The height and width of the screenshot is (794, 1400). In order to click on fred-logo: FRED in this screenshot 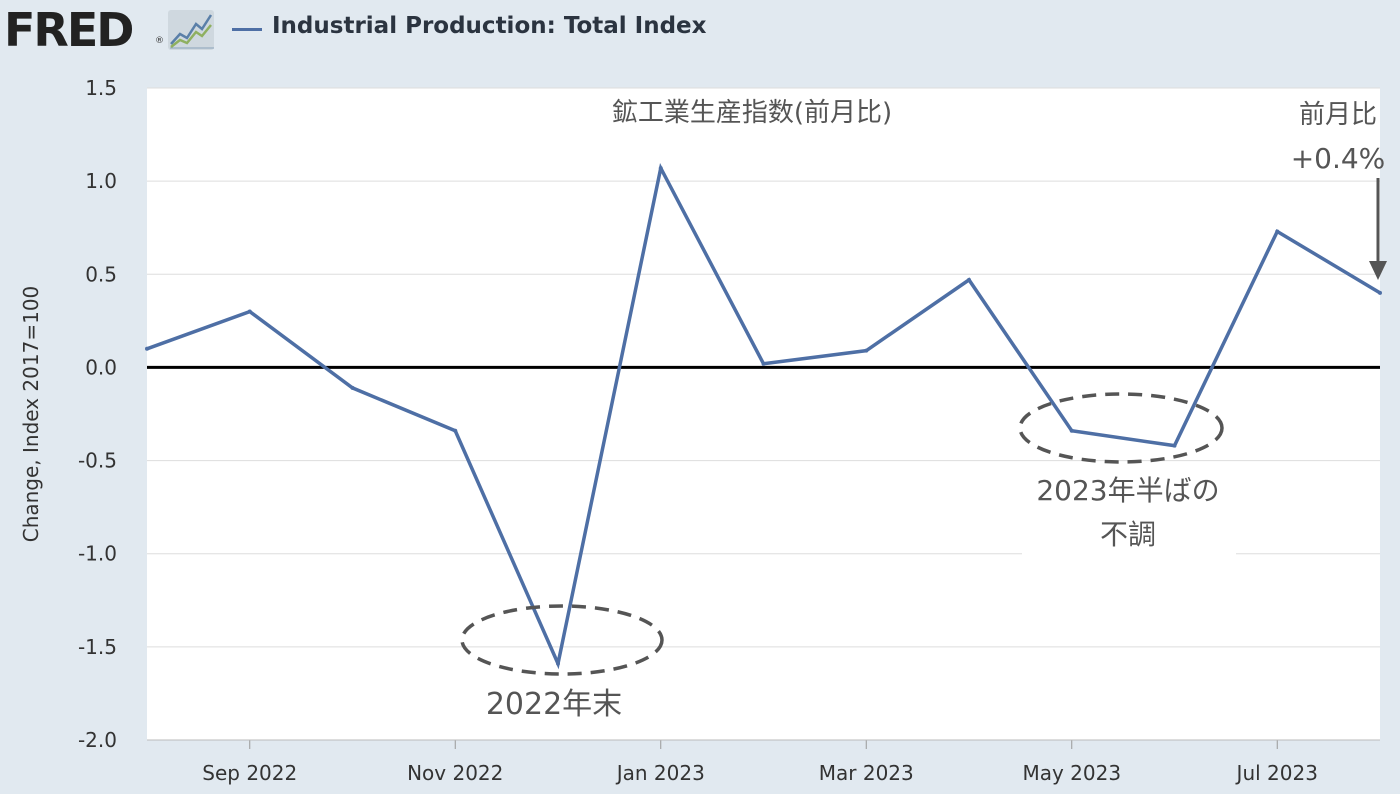, I will do `click(69, 30)`.